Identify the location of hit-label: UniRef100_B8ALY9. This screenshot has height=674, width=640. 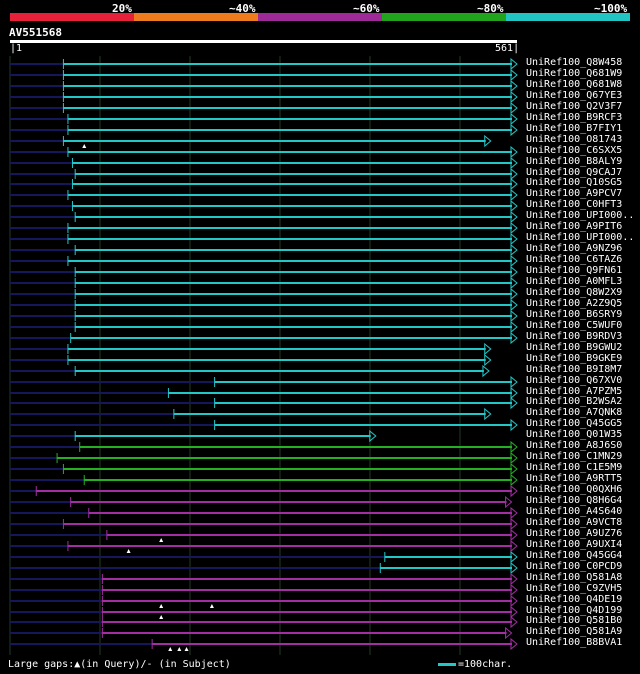
(574, 161).